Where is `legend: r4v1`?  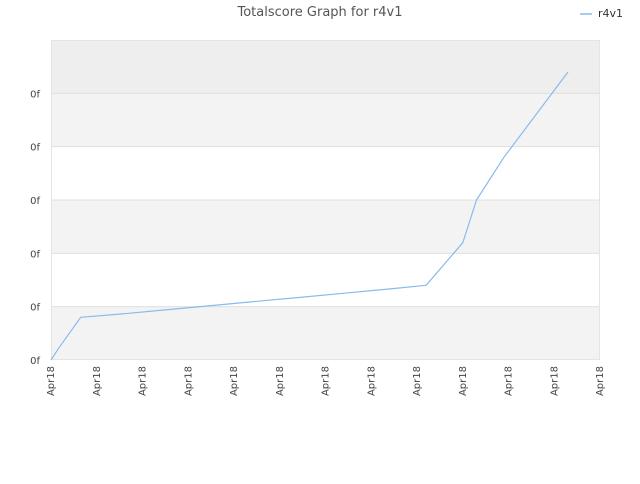
legend: r4v1 is located at coordinates (601, 13).